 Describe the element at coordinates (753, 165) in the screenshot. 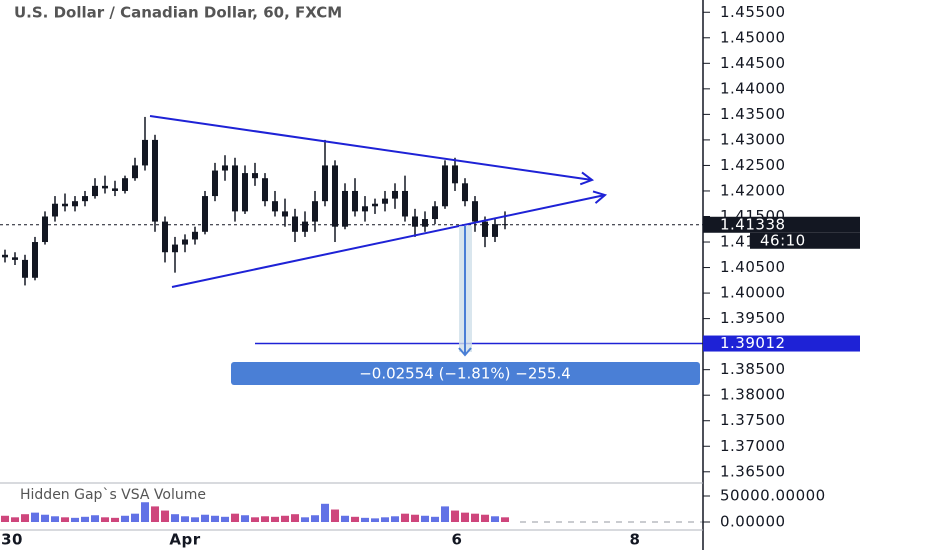

I see `y-tick-label: 1.42500` at that location.